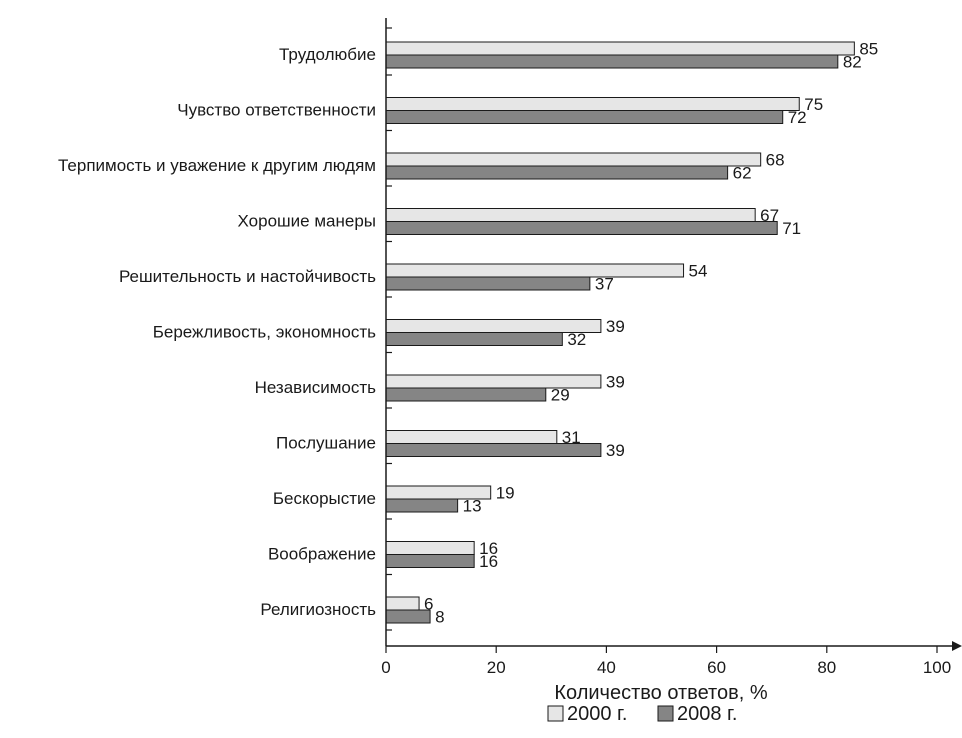 The width and height of the screenshot is (962, 738). What do you see at coordinates (316, 387) in the screenshot?
I see `category-label: Независимость` at bounding box center [316, 387].